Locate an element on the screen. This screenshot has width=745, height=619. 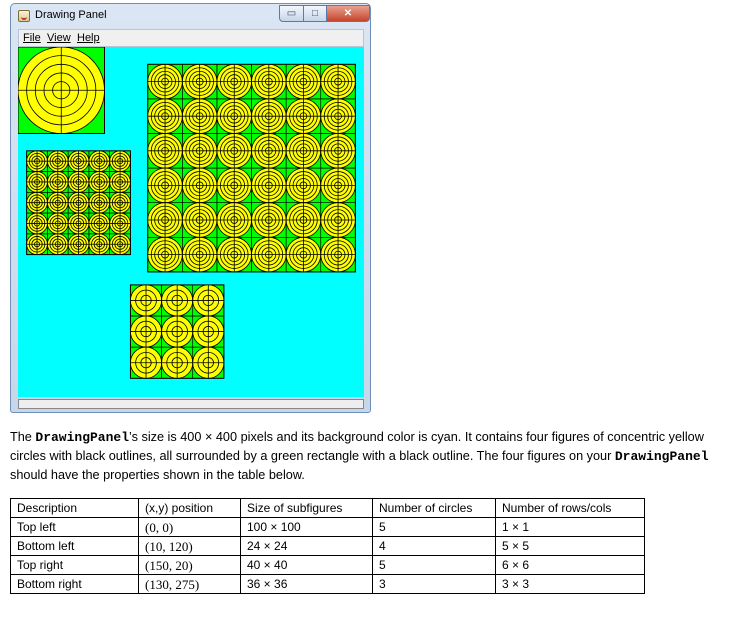
menu-bar: File View Help is located at coordinates (191, 38).